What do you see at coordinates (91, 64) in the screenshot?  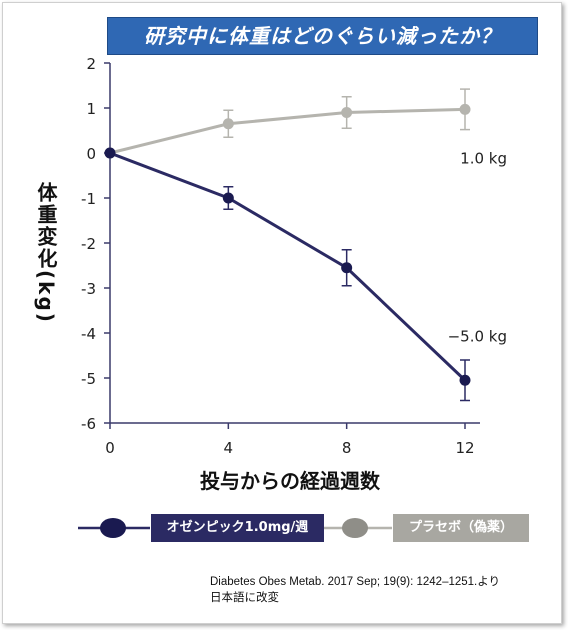 I see `y-tick-label: 2` at bounding box center [91, 64].